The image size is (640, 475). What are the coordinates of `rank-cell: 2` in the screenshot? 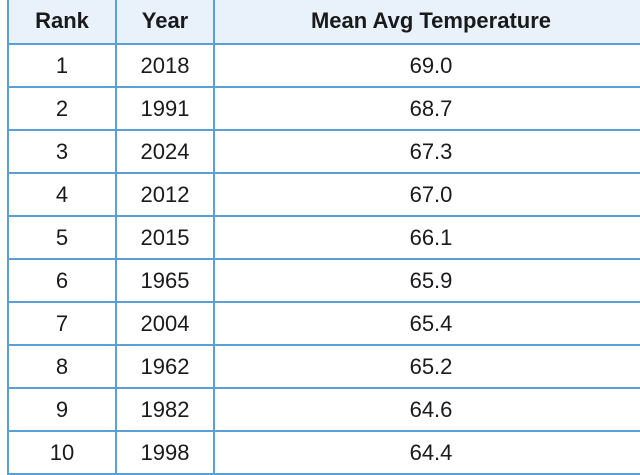 It's located at (62, 108).